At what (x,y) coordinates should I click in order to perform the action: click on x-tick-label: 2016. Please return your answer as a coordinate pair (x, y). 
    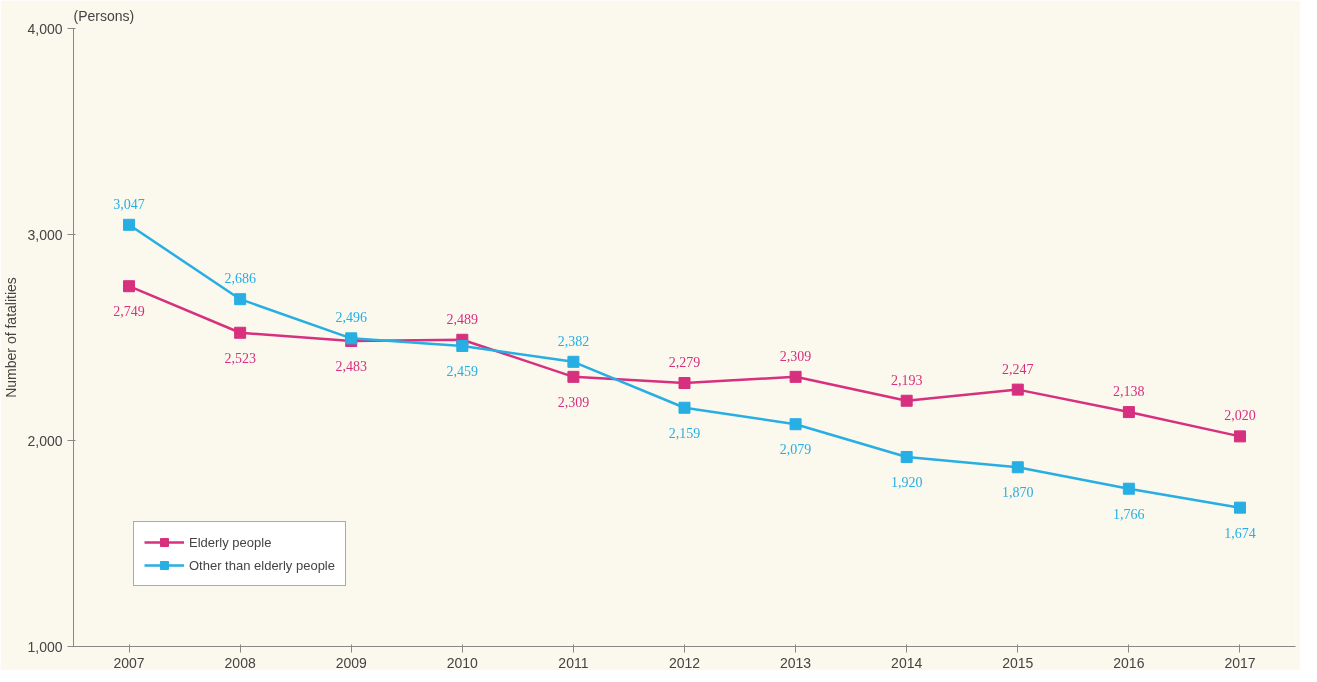
    Looking at the image, I should click on (1129, 662).